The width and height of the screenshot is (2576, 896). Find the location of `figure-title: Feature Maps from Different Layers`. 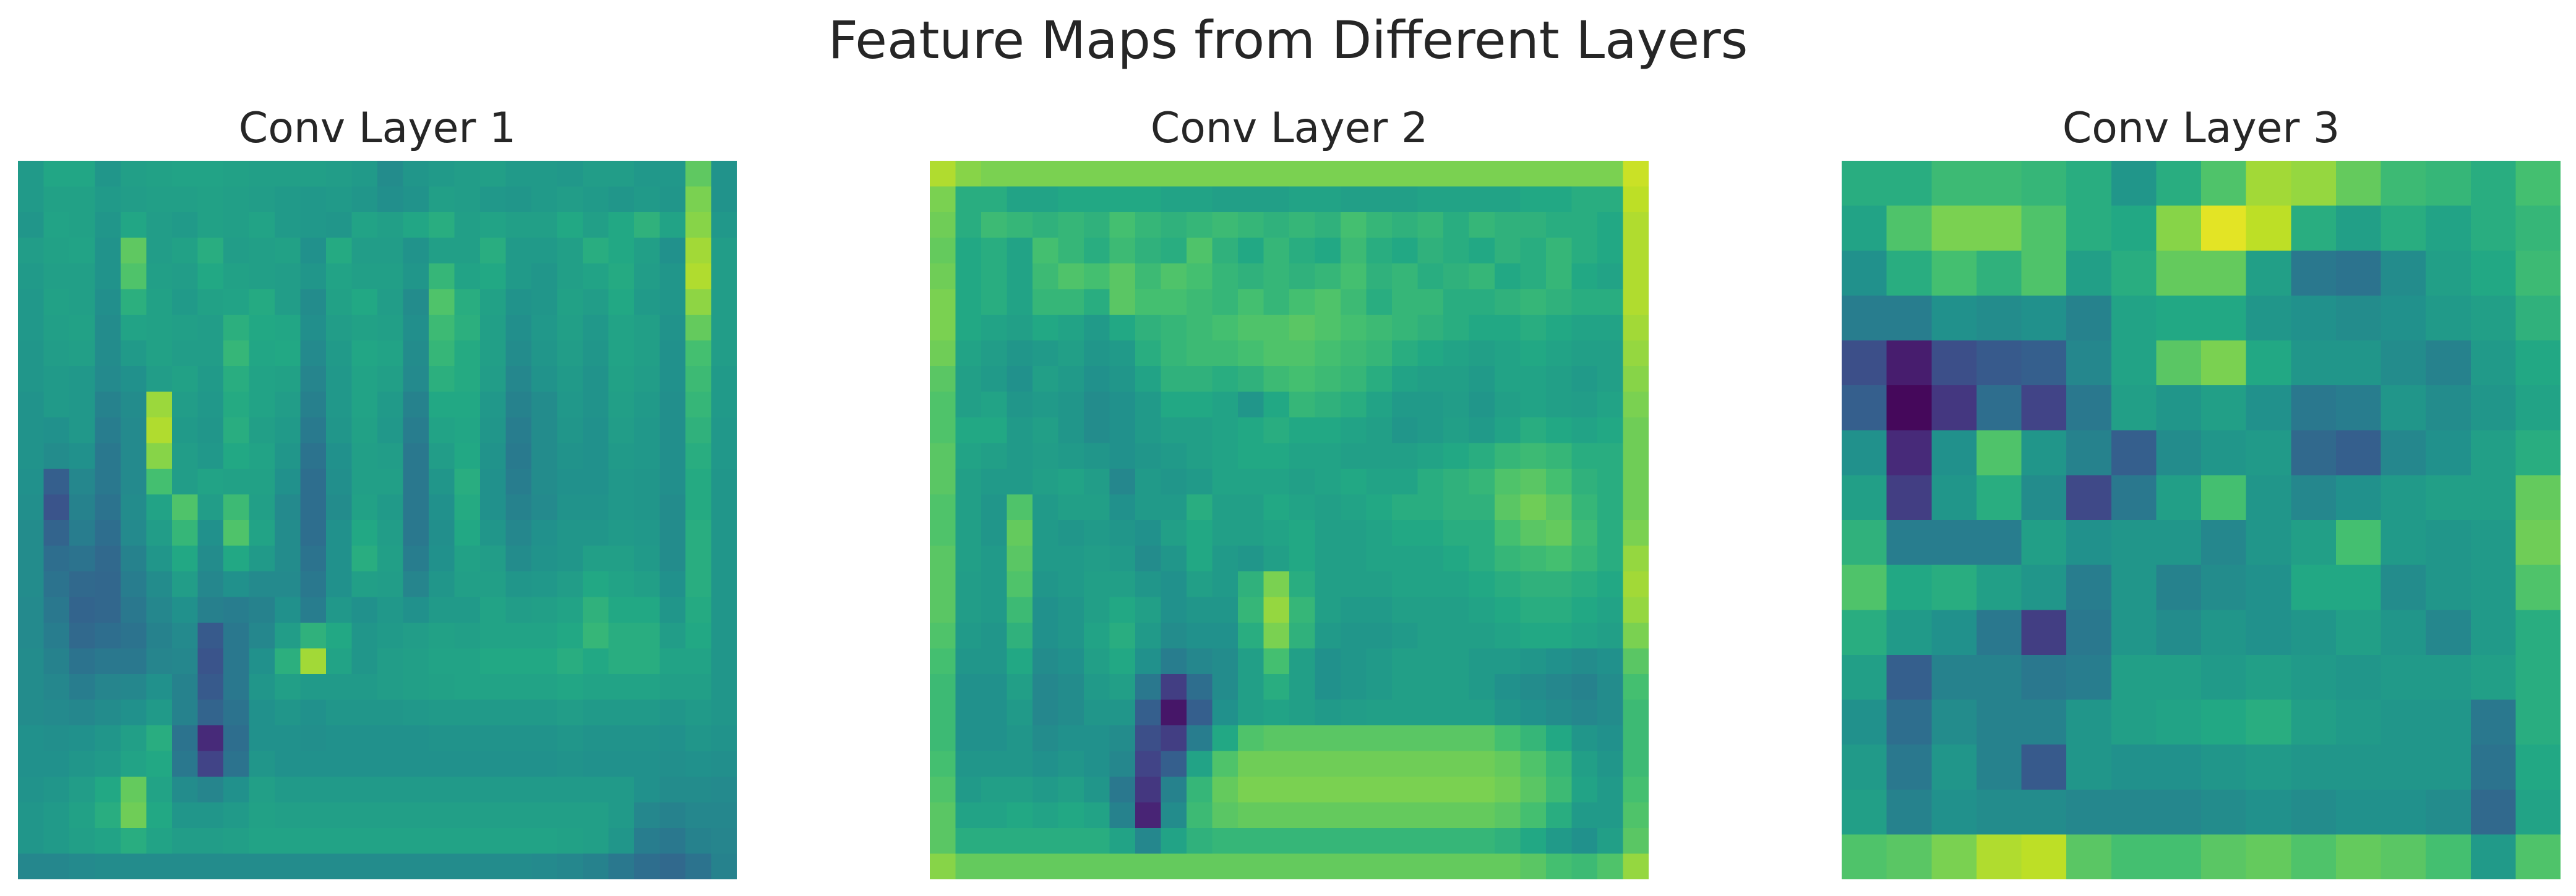

figure-title: Feature Maps from Different Layers is located at coordinates (1288, 40).